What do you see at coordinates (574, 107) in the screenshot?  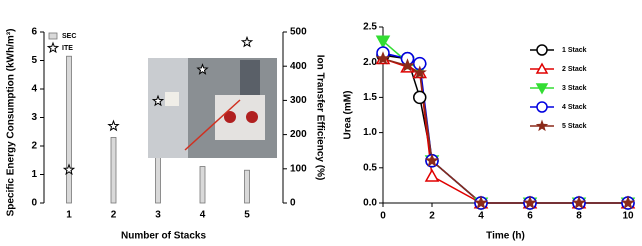 I see `legend-label: 4 Stack` at bounding box center [574, 107].